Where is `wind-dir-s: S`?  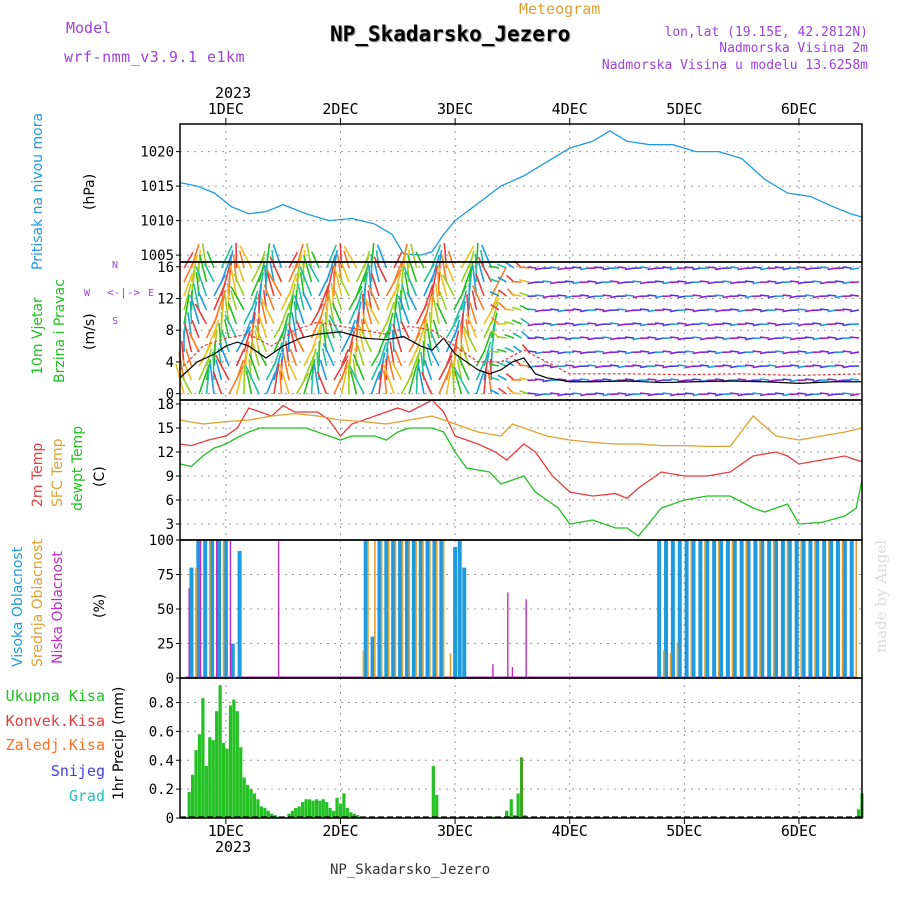
wind-dir-s: S is located at coordinates (115, 321).